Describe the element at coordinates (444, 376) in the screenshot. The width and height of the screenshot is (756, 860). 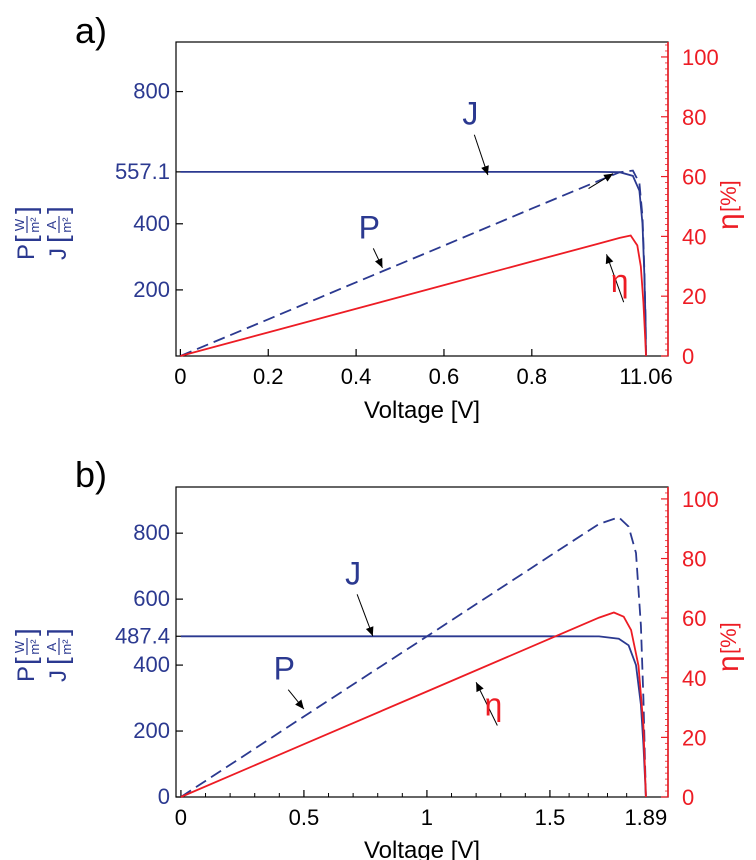
I see `x-tick-label: 0.6` at that location.